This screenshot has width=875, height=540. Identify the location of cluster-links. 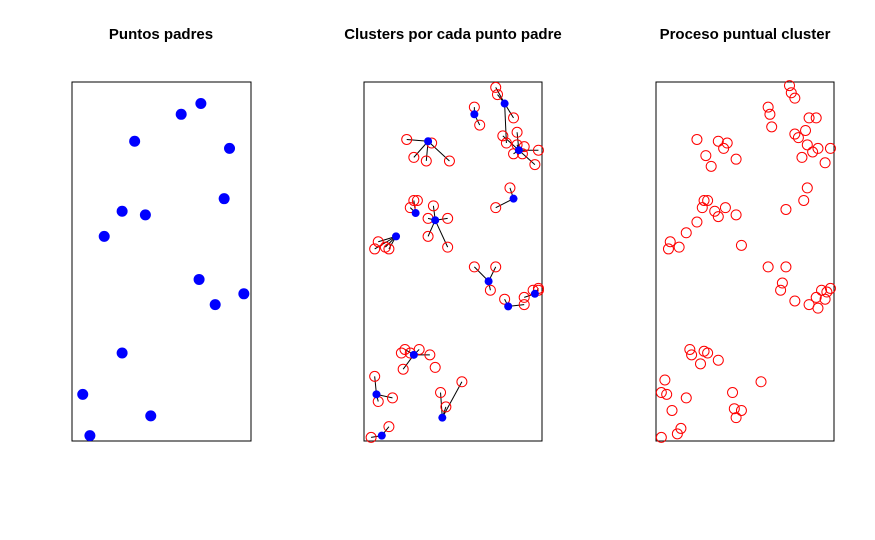
(455, 262).